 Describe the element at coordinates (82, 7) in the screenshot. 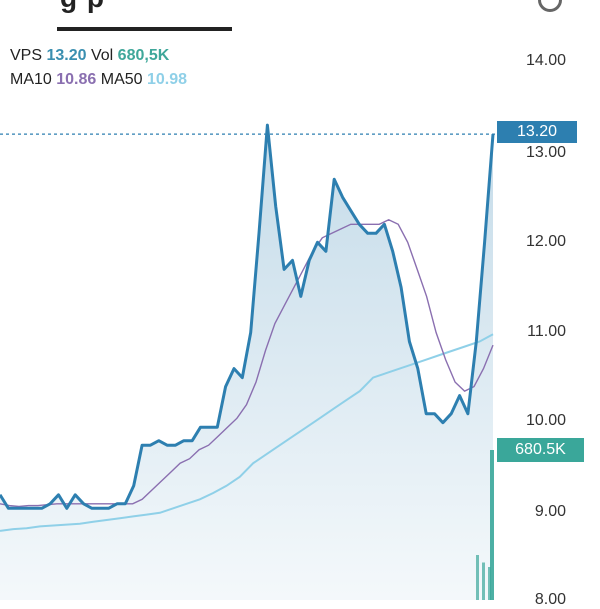

I see `header-title-fragment: g p` at that location.